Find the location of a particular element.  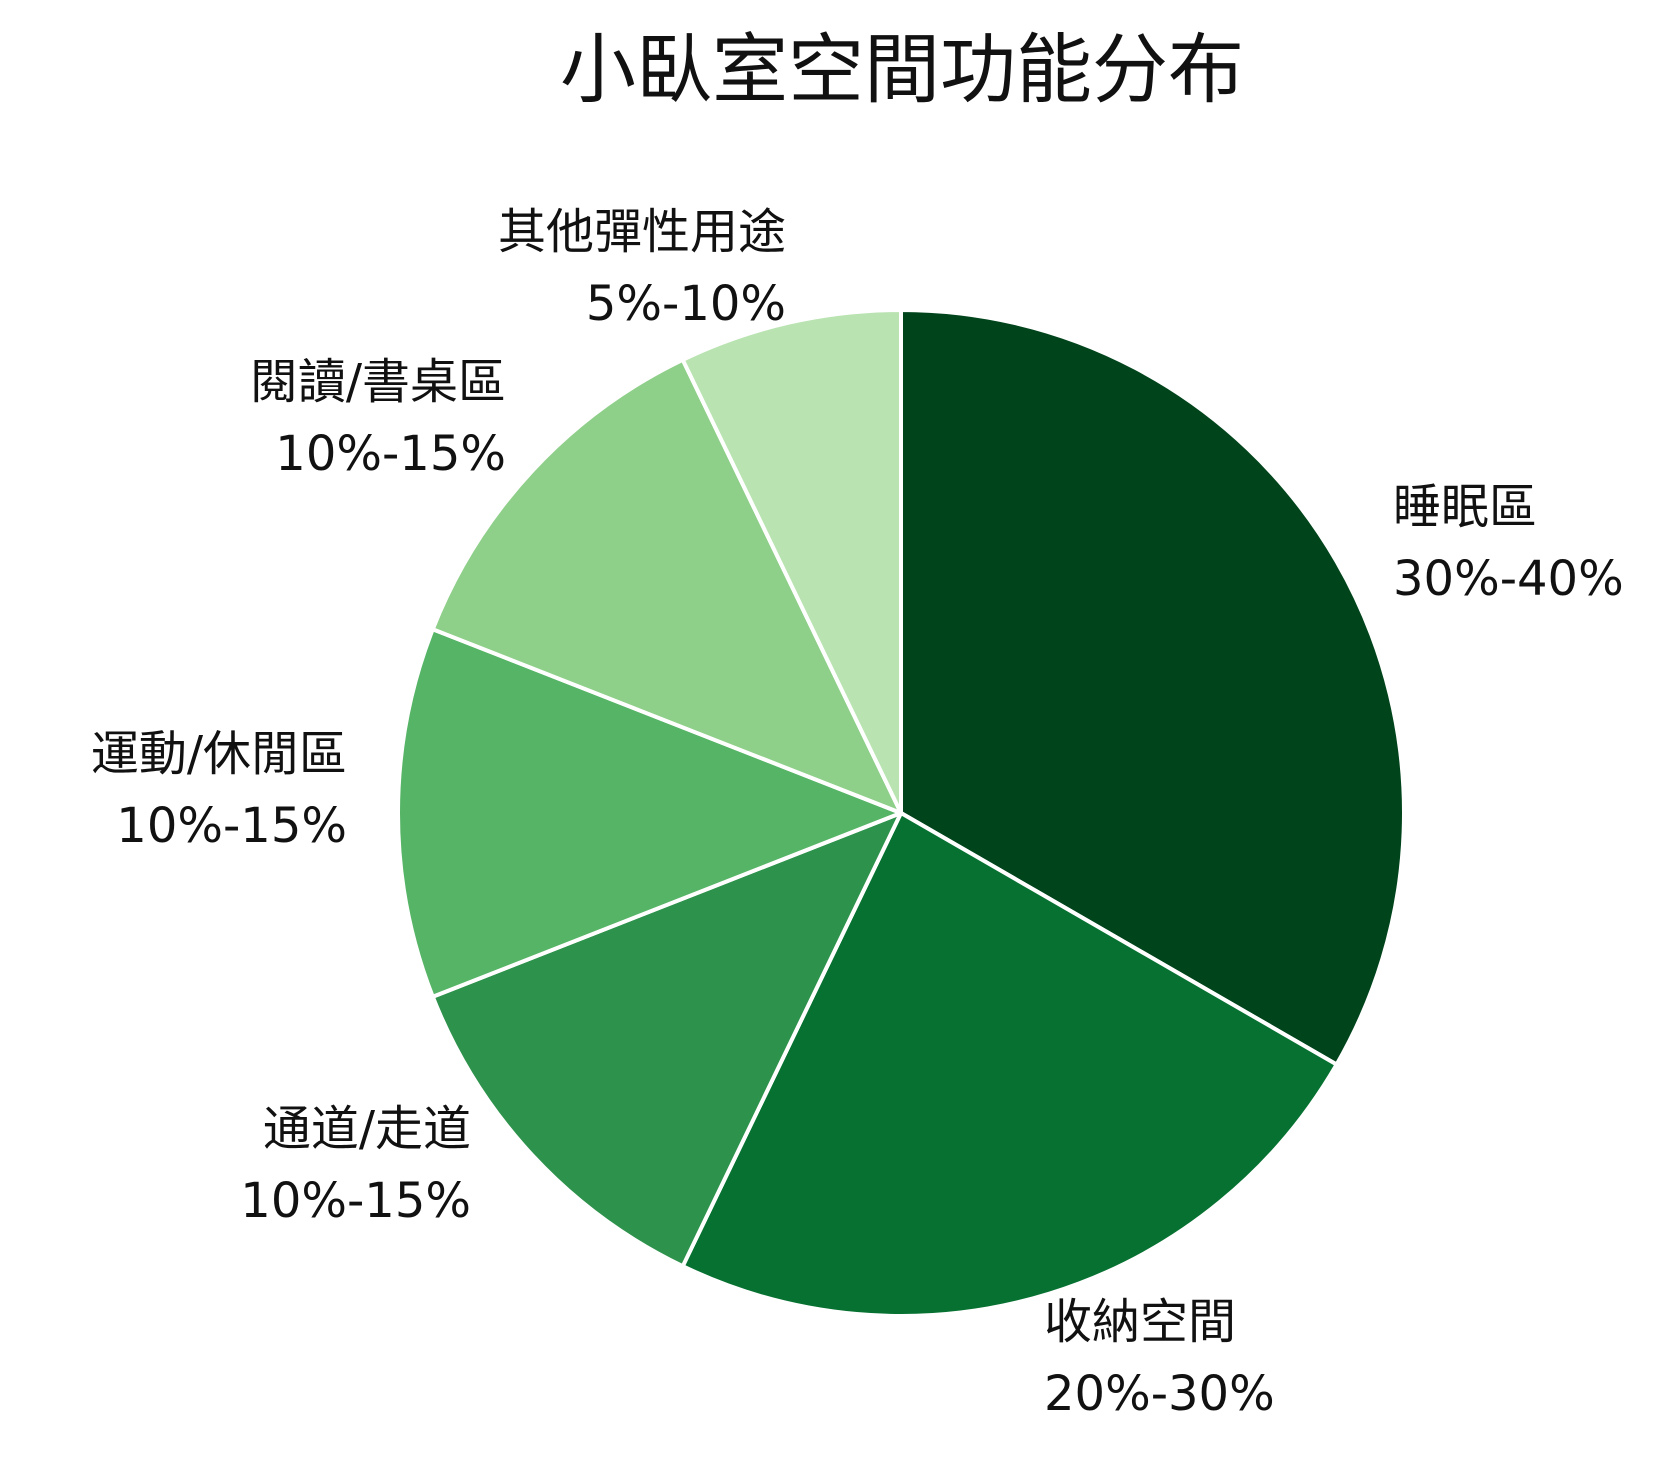

slice-label-name: 收納空間 is located at coordinates (1140, 1322).